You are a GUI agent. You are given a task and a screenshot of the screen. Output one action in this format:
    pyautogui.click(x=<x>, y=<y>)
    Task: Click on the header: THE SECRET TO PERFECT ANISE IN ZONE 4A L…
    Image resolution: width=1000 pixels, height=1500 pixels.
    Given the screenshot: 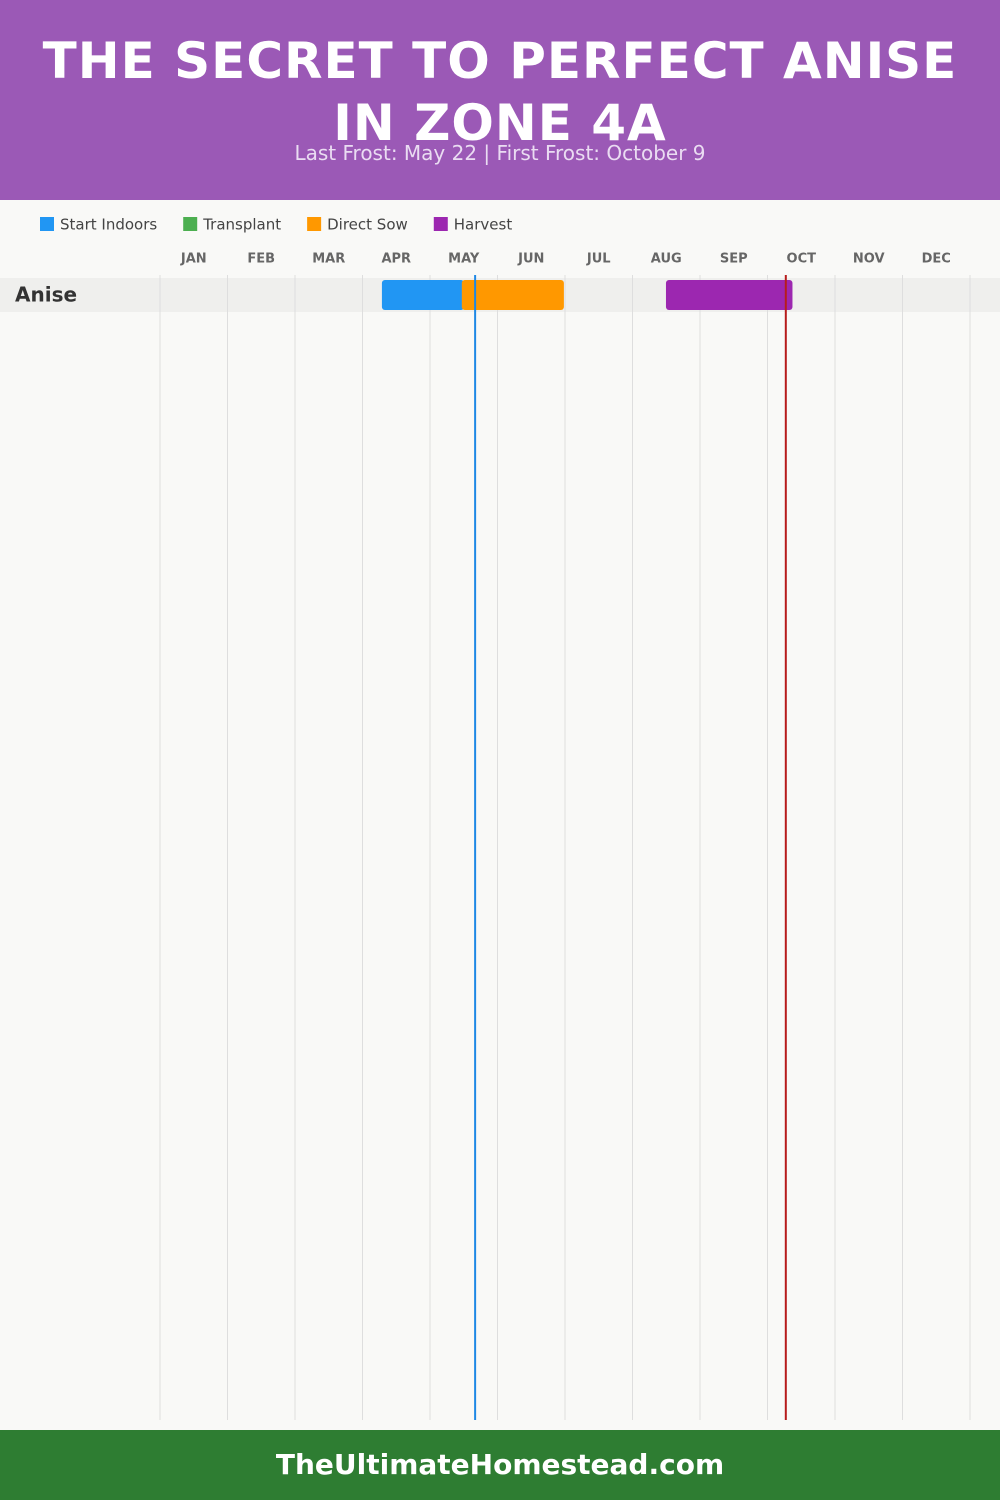 What is the action you would take?
    pyautogui.click(x=500, y=100)
    